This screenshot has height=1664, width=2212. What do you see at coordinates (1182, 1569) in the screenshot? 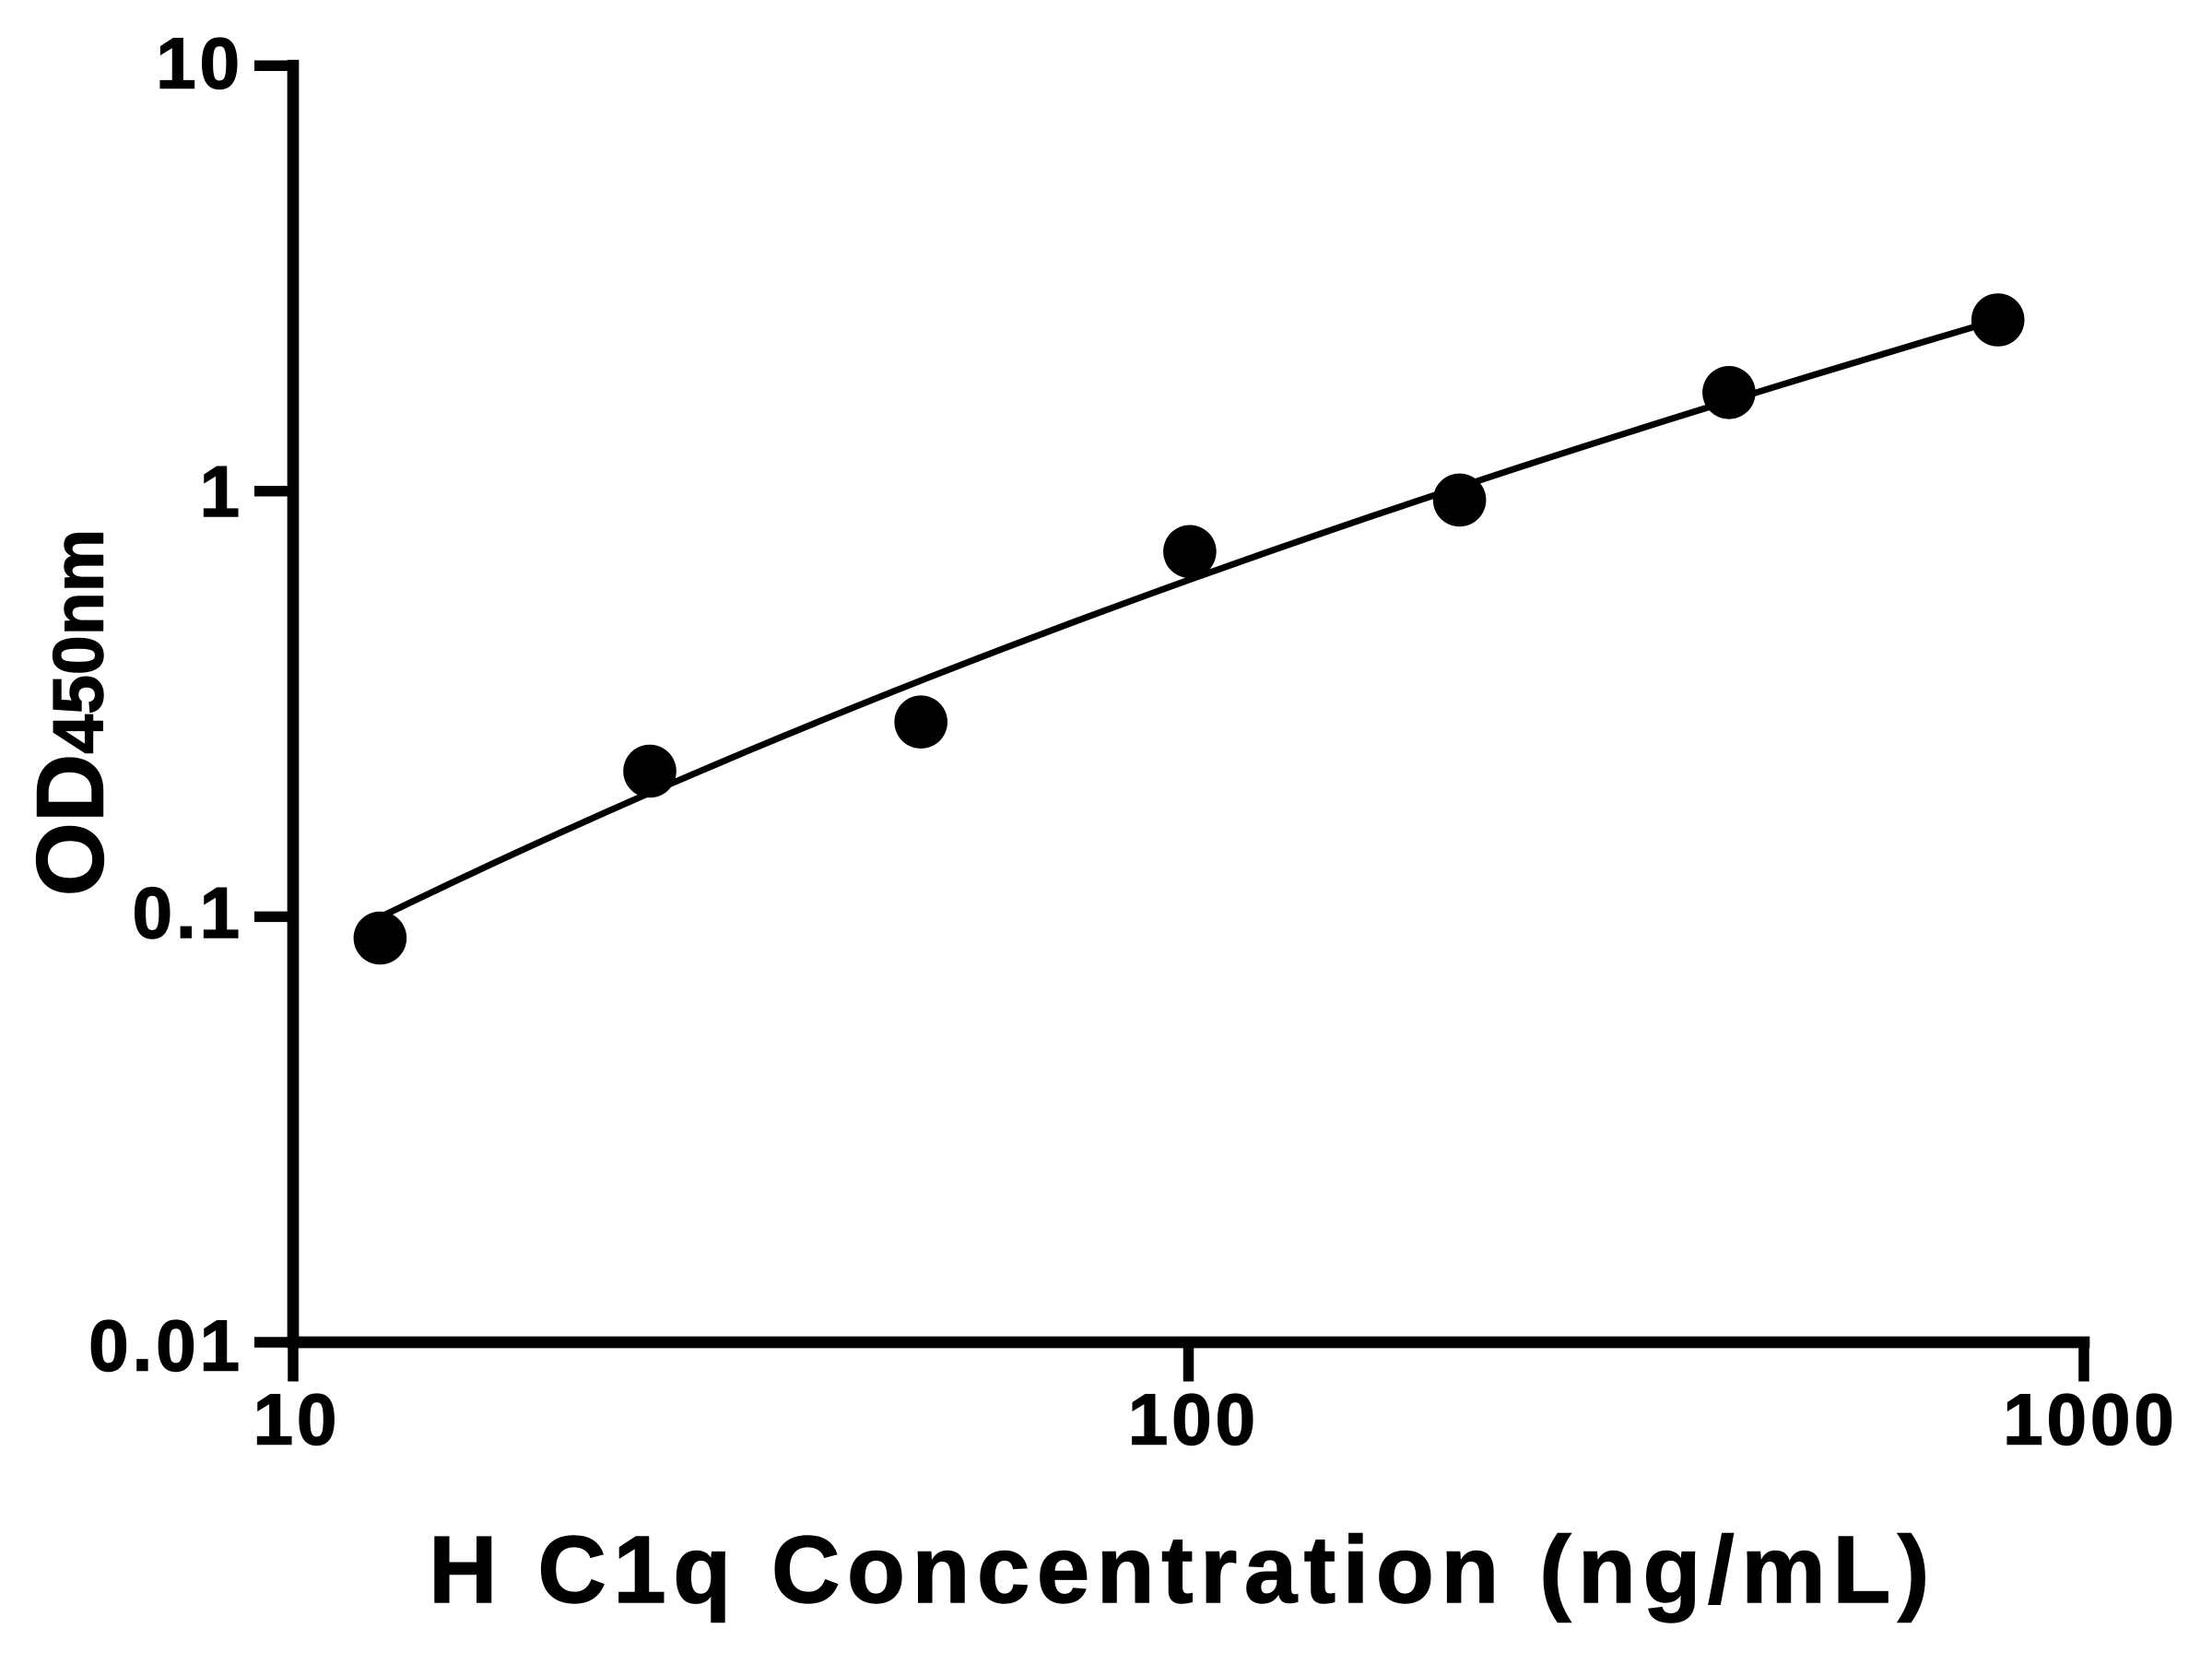
I see `svg-text: H C1q Concentration (ng/mL)` at bounding box center [1182, 1569].